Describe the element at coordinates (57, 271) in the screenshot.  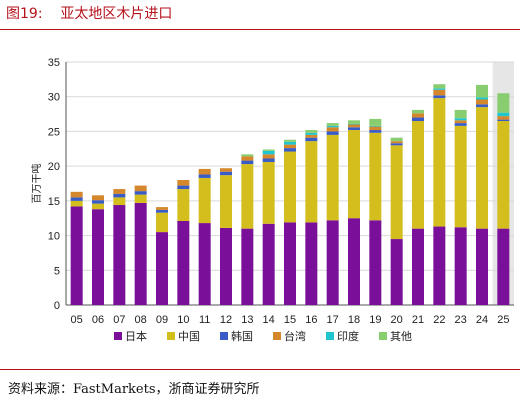
I see `y-tick-label: 5` at that location.